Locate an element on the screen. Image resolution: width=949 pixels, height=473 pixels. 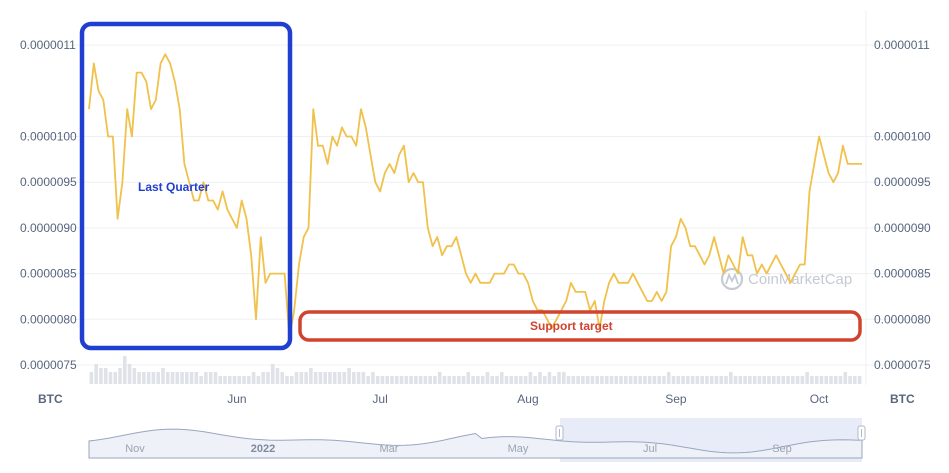
coinmarketcap-logo-icon is located at coordinates (732, 279).